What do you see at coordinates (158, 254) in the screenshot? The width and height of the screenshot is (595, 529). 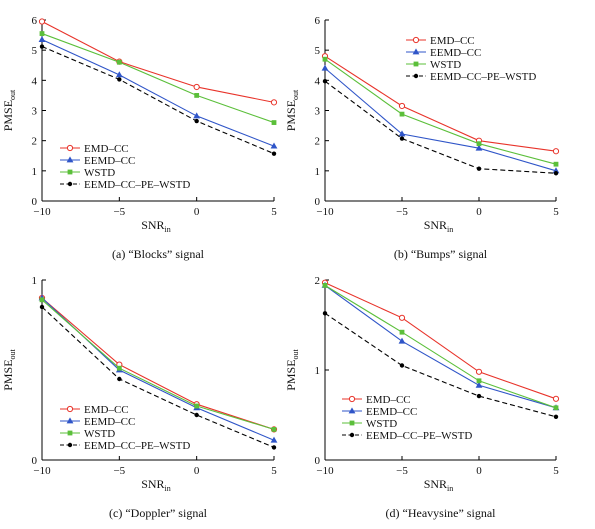 I see `panel-caption: (a) “Blocks” signal` at bounding box center [158, 254].